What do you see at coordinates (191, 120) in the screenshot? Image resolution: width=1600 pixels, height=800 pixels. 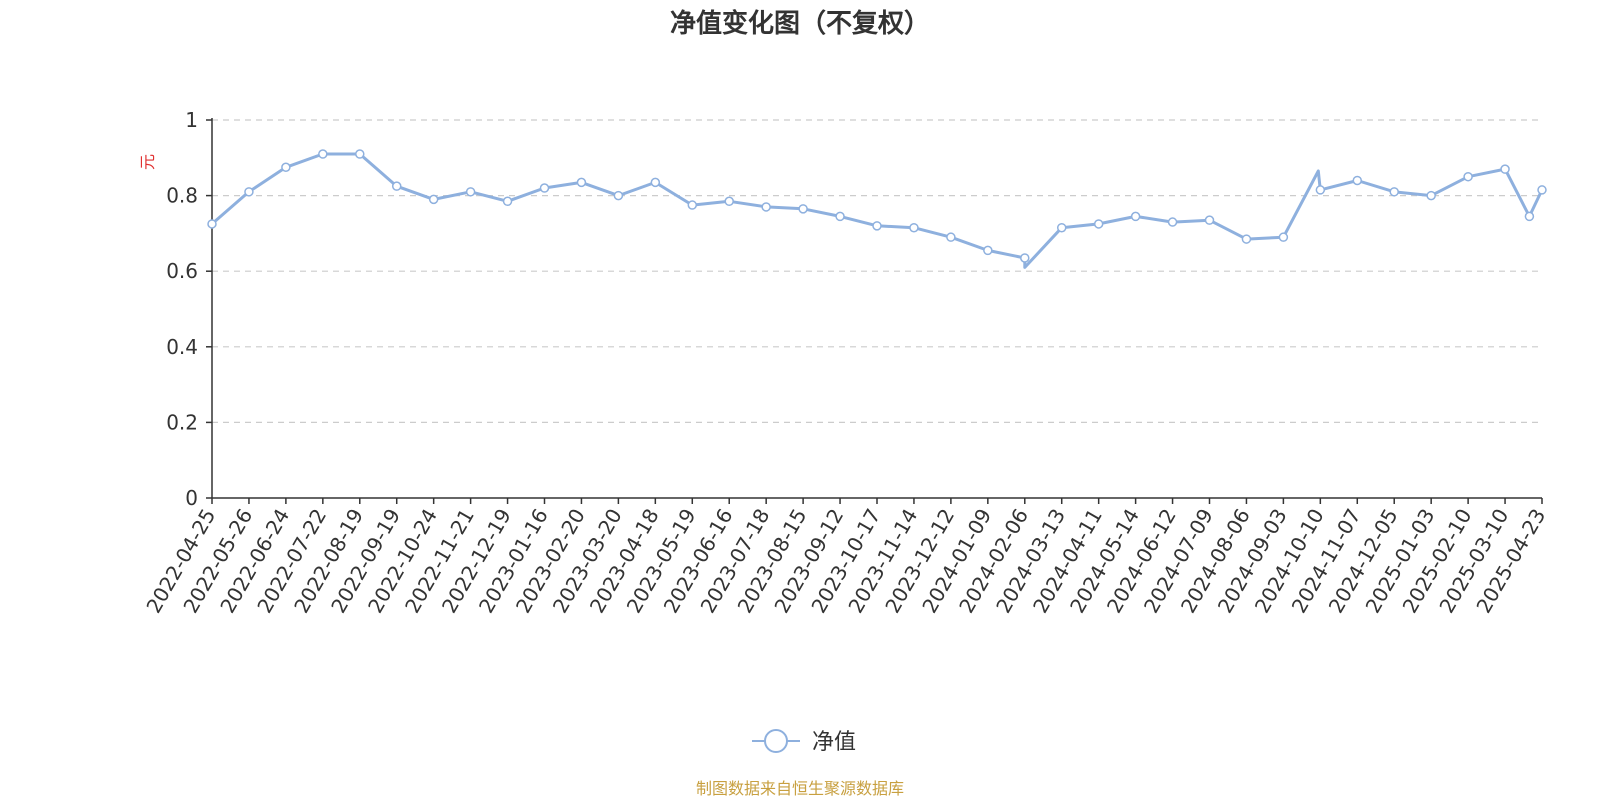 I see `y-tick-label: 1` at bounding box center [191, 120].